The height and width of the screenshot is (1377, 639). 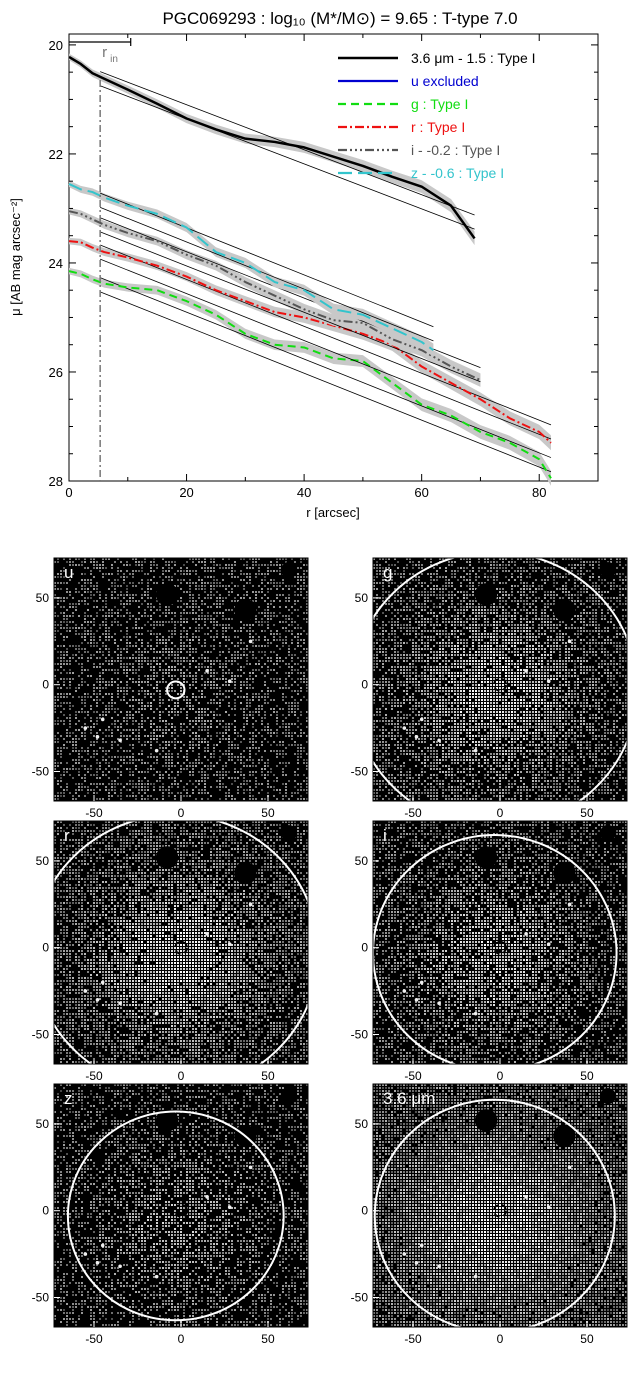 I want to click on legend-entry: z - -0.6 : Type I, so click(x=457, y=173).